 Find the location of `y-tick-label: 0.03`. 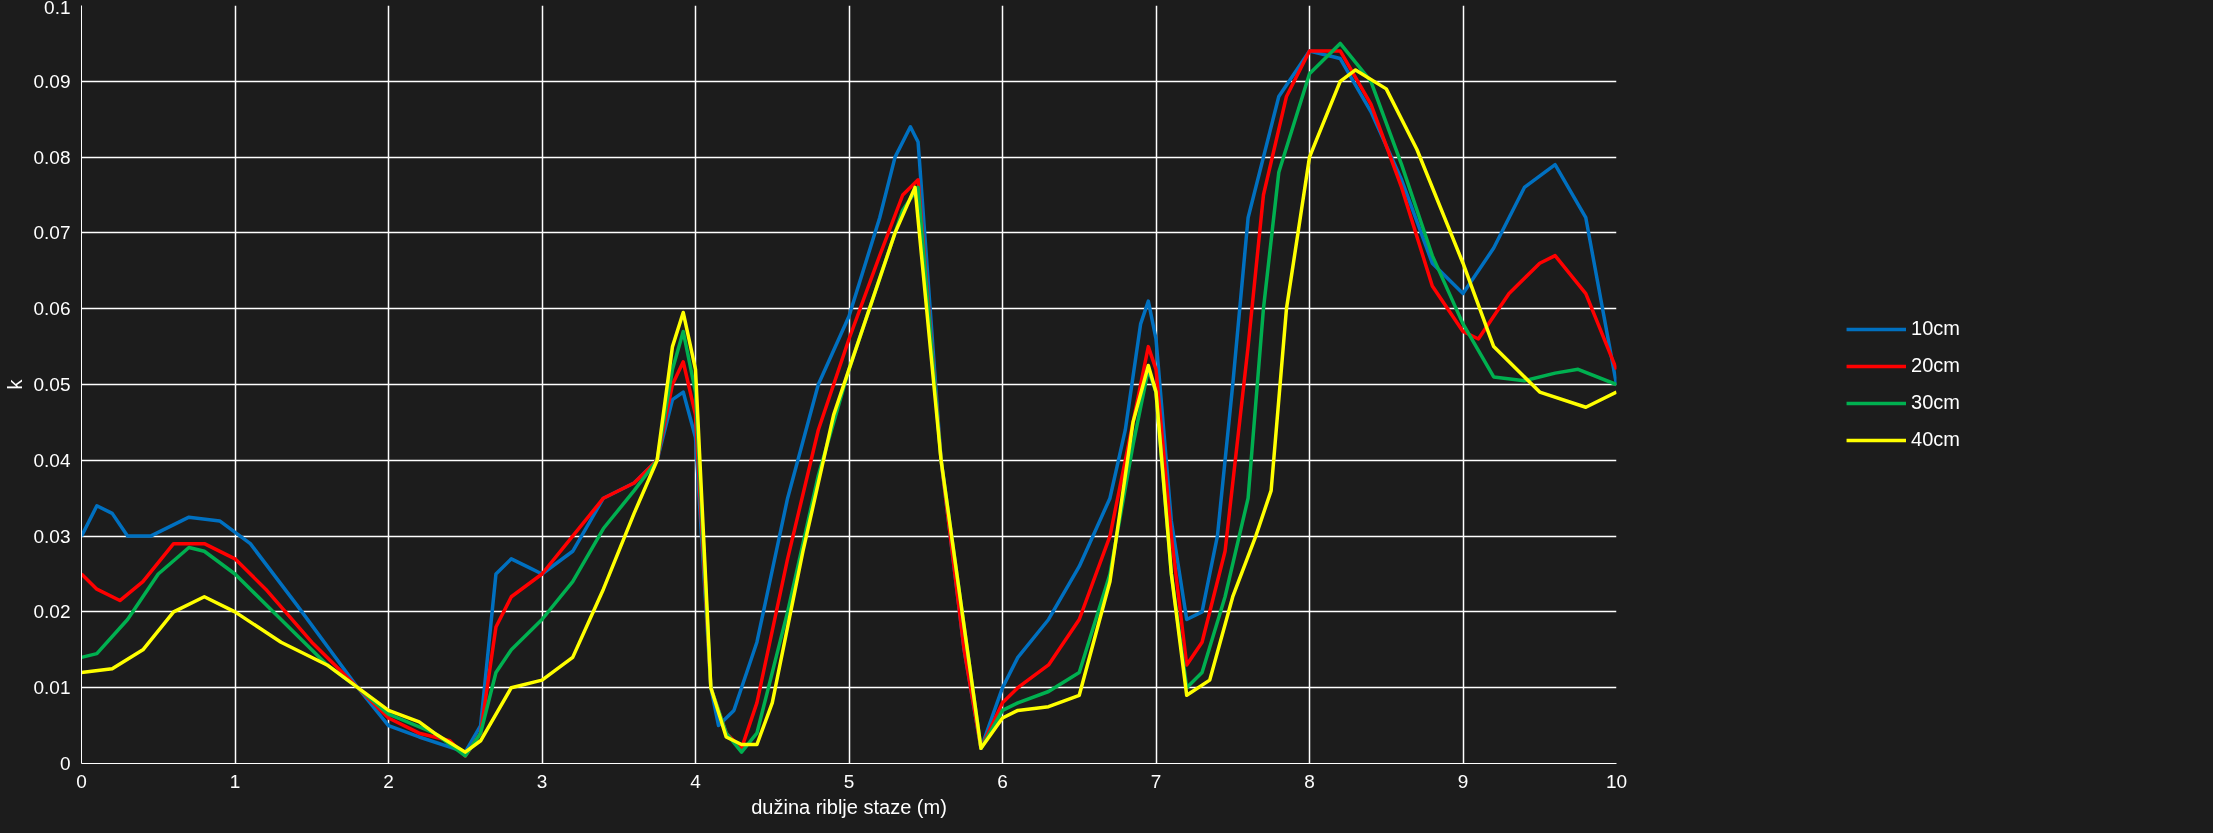

y-tick-label: 0.03 is located at coordinates (52, 536).